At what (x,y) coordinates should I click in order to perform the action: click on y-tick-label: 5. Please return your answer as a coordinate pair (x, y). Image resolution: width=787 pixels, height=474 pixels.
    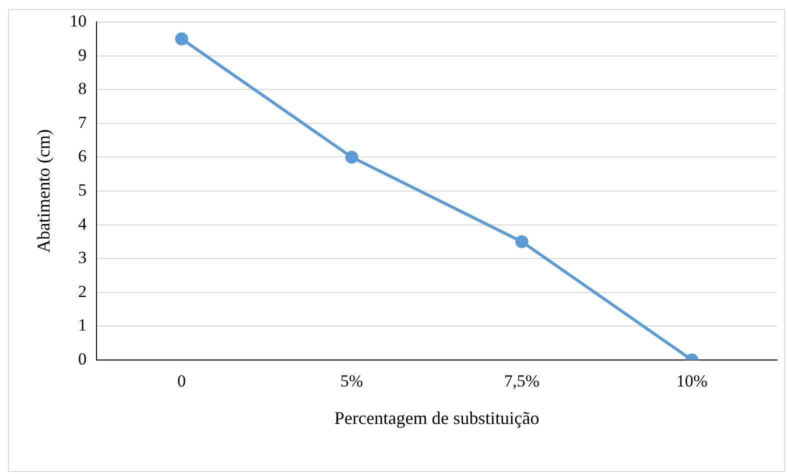
    Looking at the image, I should click on (82, 190).